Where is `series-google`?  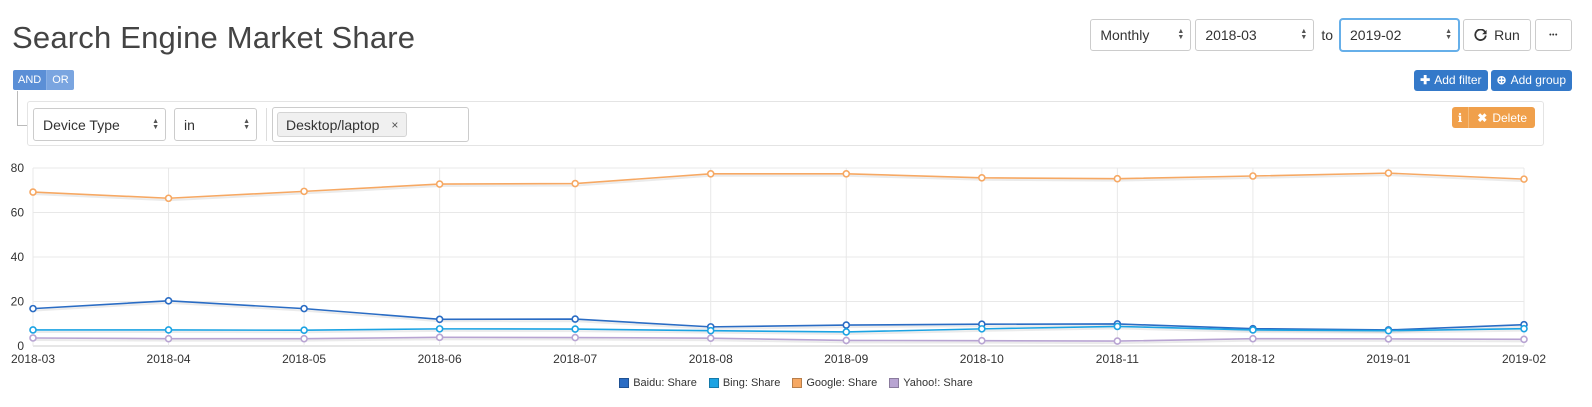 series-google is located at coordinates (778, 186).